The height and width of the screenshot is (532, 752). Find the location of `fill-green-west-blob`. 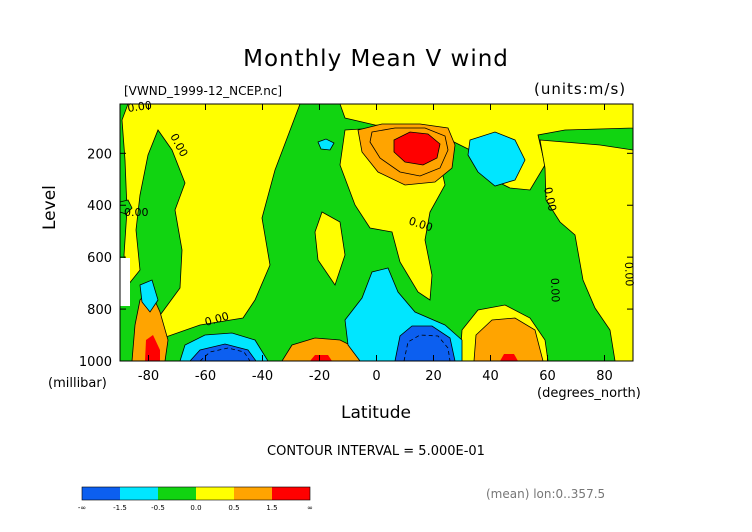

fill-green-west-blob is located at coordinates (126, 207).